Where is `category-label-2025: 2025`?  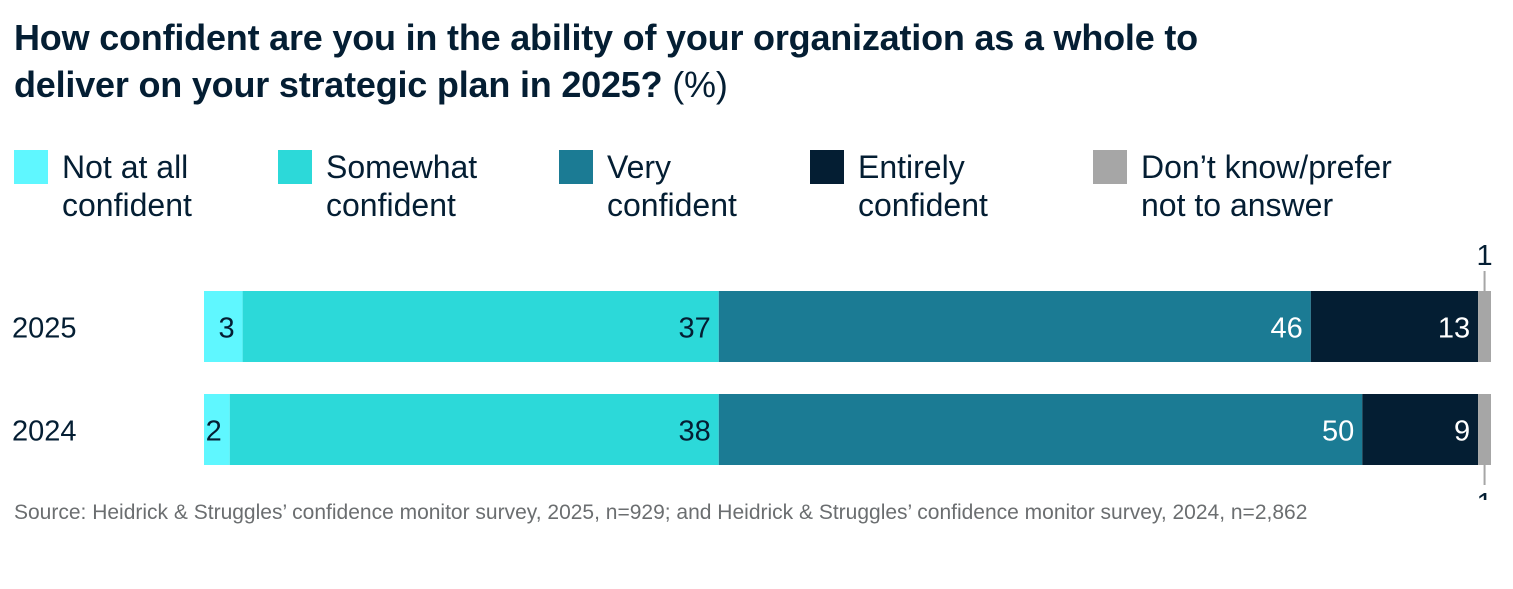 category-label-2025: 2025 is located at coordinates (44, 329).